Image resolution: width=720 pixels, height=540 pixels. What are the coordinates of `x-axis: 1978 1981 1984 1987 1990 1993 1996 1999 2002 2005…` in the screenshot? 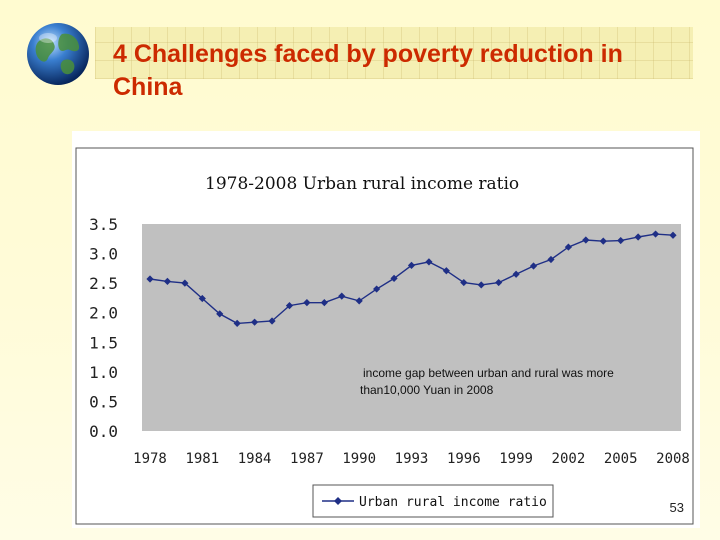 It's located at (411, 459).